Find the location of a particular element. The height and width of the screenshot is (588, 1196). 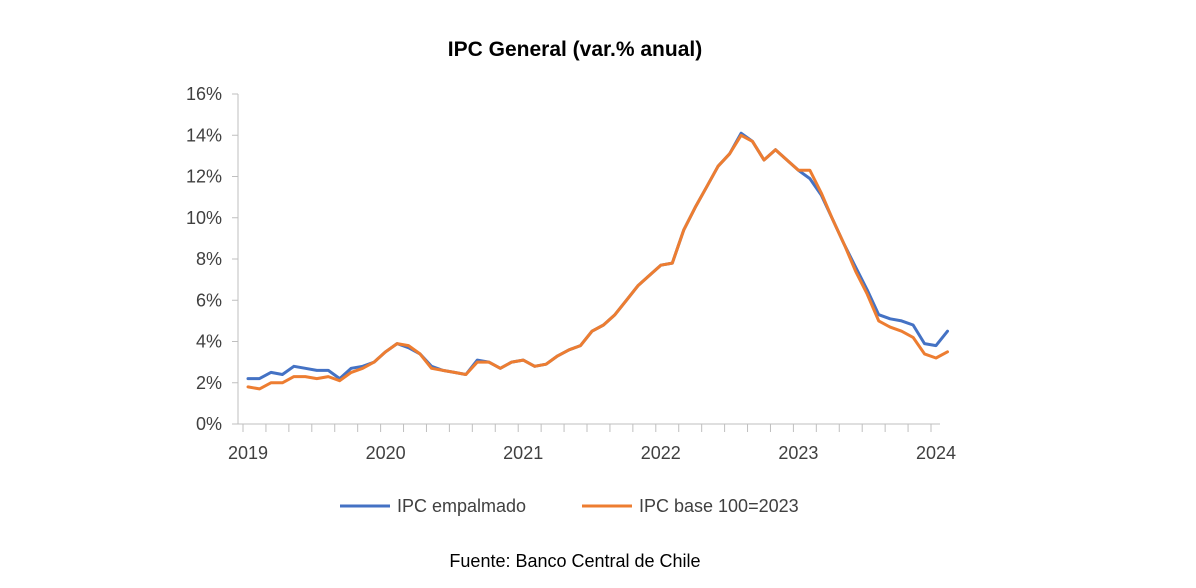

y-tick-label: 16% is located at coordinates (204, 94).